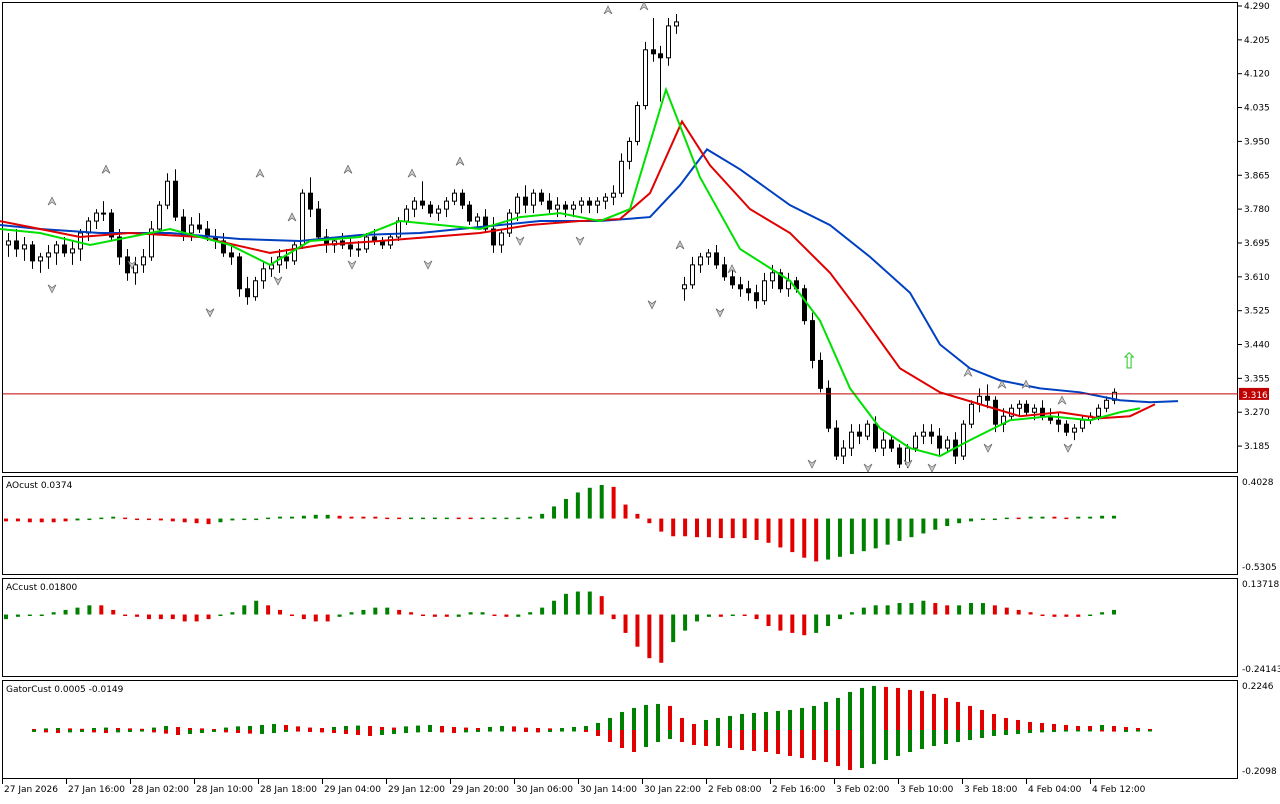 The height and width of the screenshot is (804, 1280). What do you see at coordinates (96, 790) in the screenshot?
I see `time-tick-label: 27 Jan 16:00` at bounding box center [96, 790].